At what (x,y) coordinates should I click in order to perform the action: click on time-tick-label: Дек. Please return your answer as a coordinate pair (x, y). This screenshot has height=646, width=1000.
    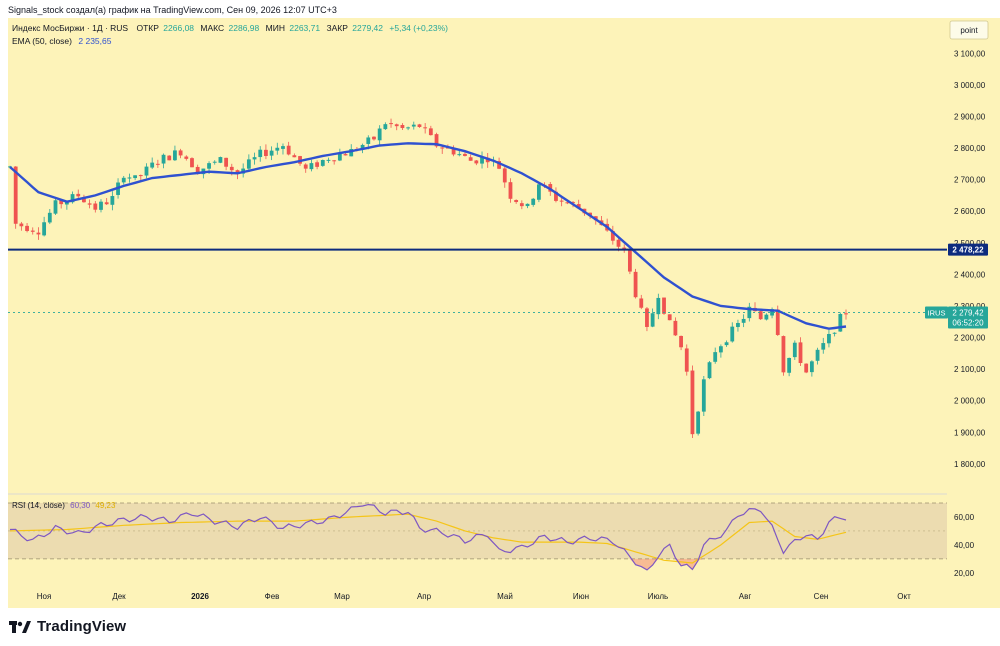
    Looking at the image, I should click on (119, 596).